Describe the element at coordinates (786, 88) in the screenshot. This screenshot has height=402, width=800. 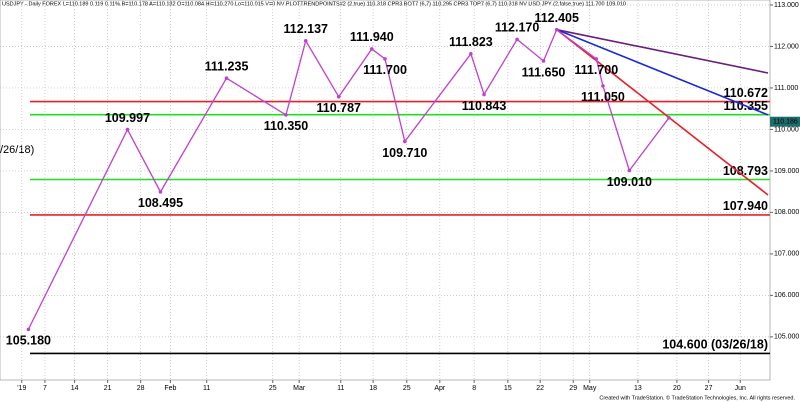
I see `y-tick-label: 111.000` at that location.